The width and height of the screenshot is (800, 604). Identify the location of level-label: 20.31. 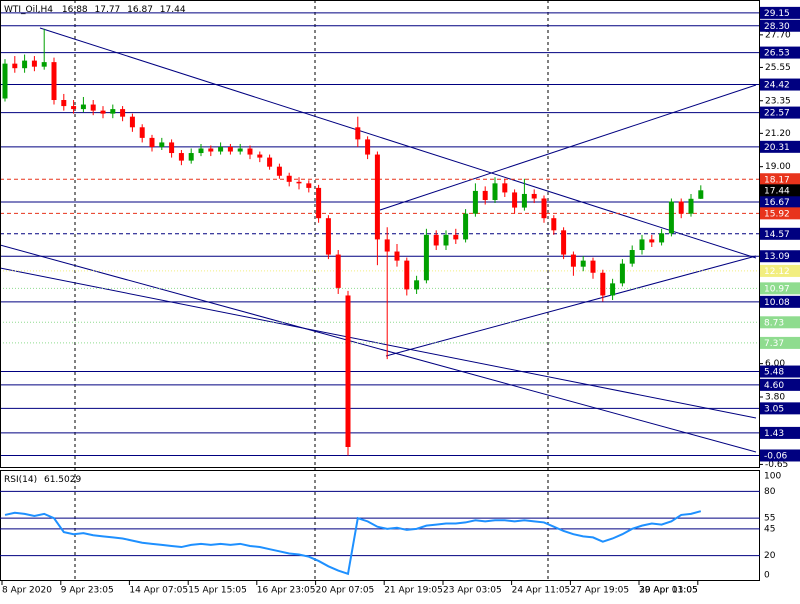
(777, 148).